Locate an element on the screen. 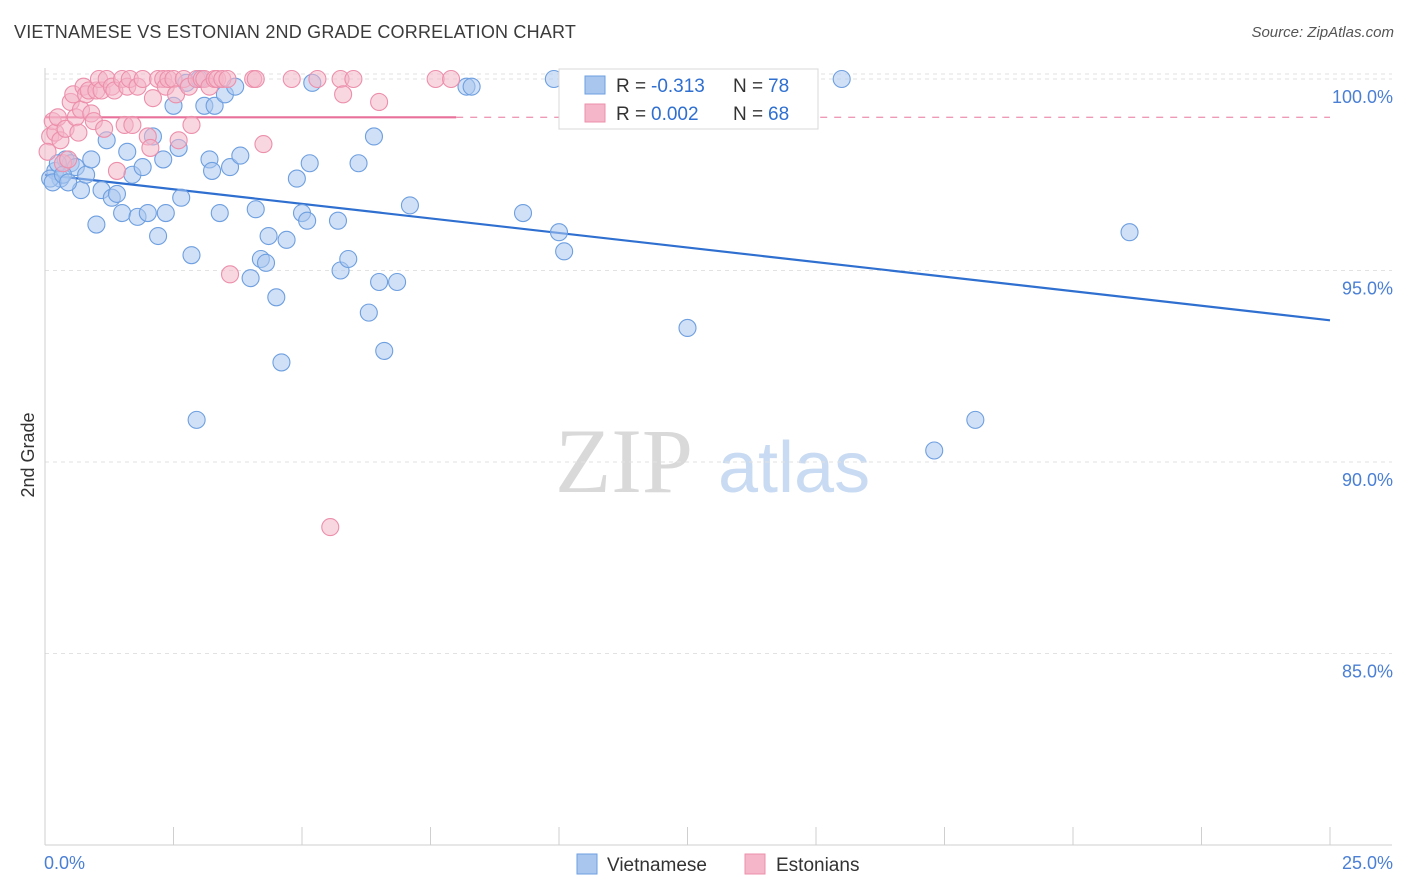 Image resolution: width=1406 pixels, height=892 pixels. y-tick-labels: 100.0% 95.0% 90.0% 85.0% is located at coordinates (1362, 384).